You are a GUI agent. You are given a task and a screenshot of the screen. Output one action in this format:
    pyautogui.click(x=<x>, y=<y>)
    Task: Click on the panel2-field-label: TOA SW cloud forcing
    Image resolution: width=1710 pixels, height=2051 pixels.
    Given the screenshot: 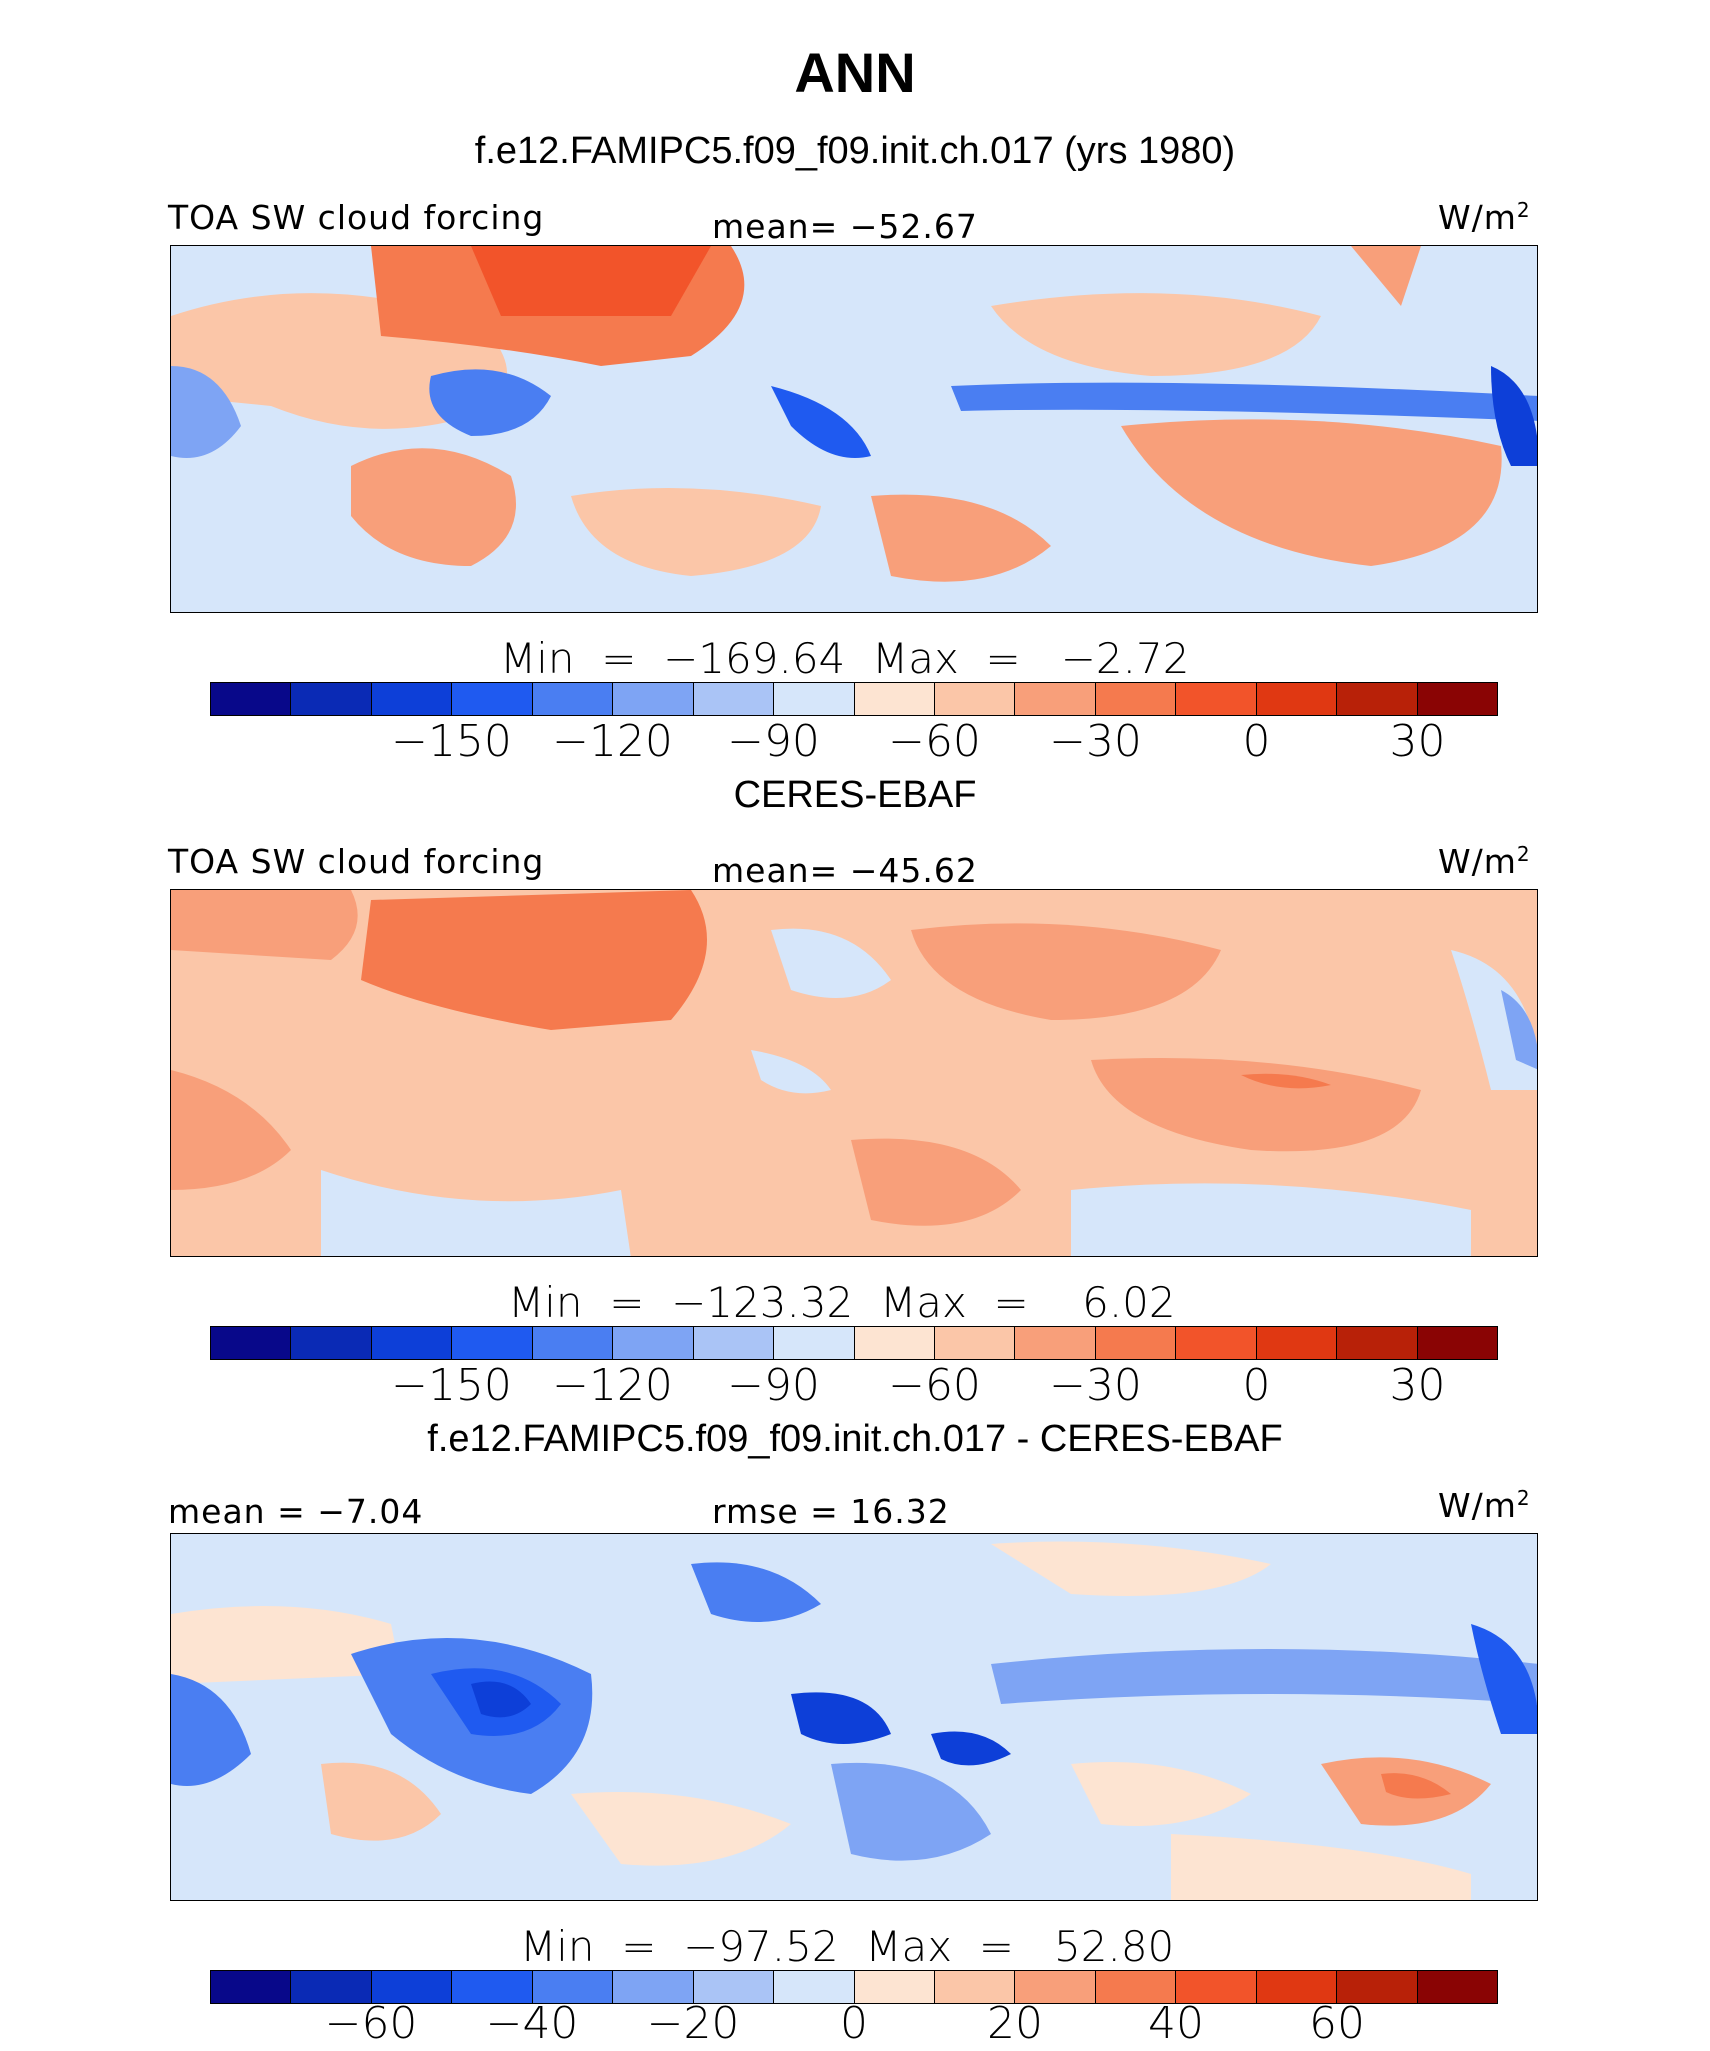 What is the action you would take?
    pyautogui.click(x=356, y=861)
    